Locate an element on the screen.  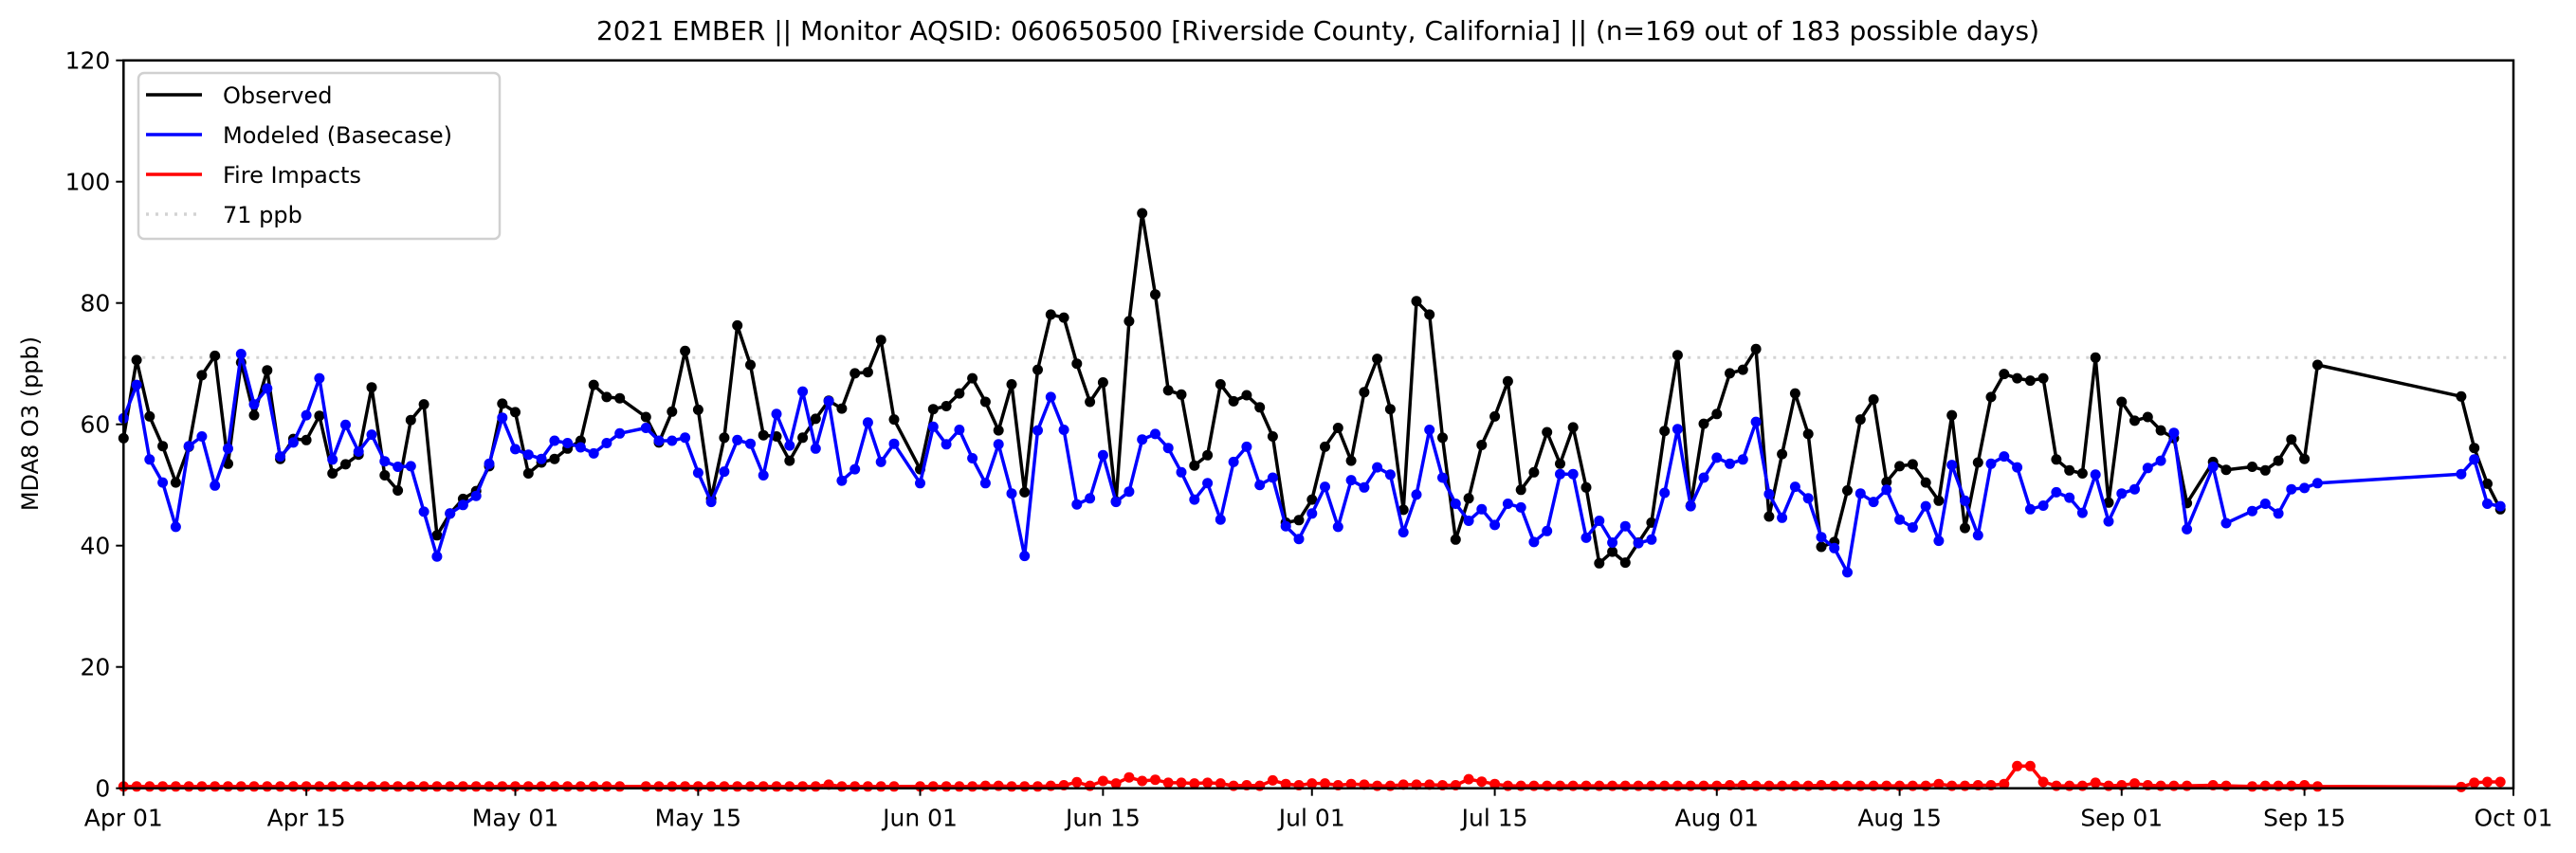
x-tick-label: Sep 15 is located at coordinates (2304, 818).